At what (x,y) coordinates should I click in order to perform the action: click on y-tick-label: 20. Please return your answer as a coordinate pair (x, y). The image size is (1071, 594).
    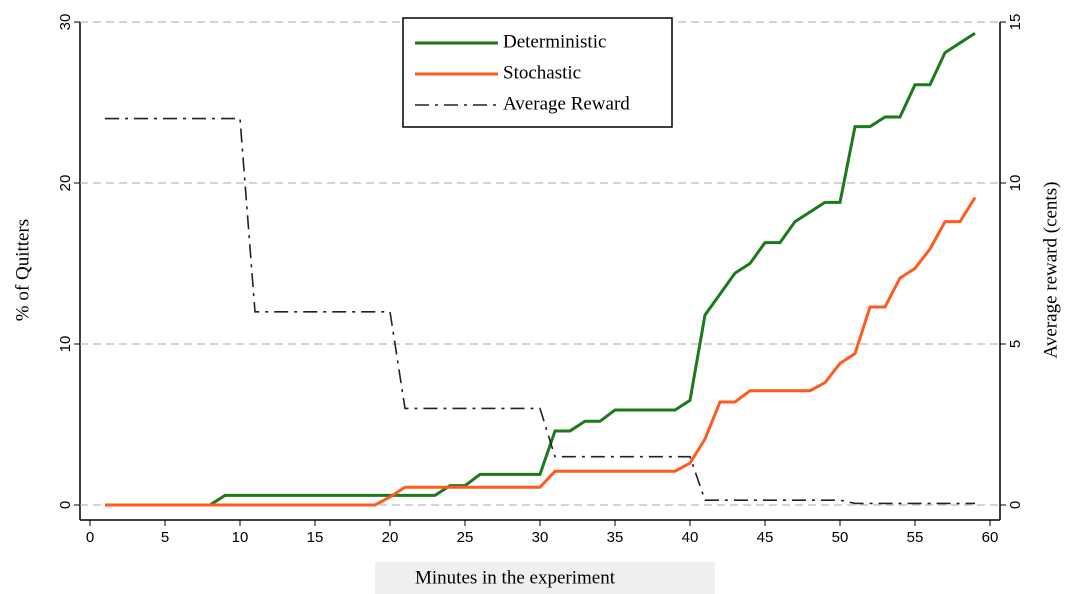
    Looking at the image, I should click on (65, 183).